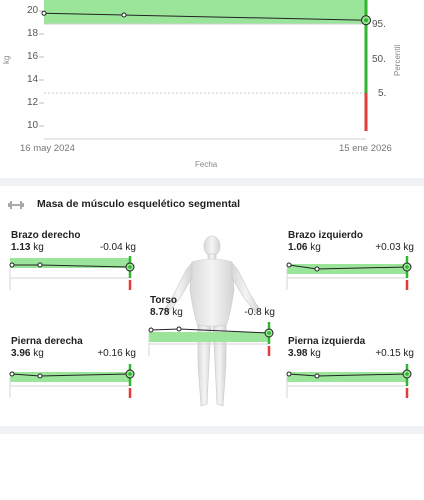 Image resolution: width=424 pixels, height=500 pixels. I want to click on y-tick-12: 12, so click(33, 102).